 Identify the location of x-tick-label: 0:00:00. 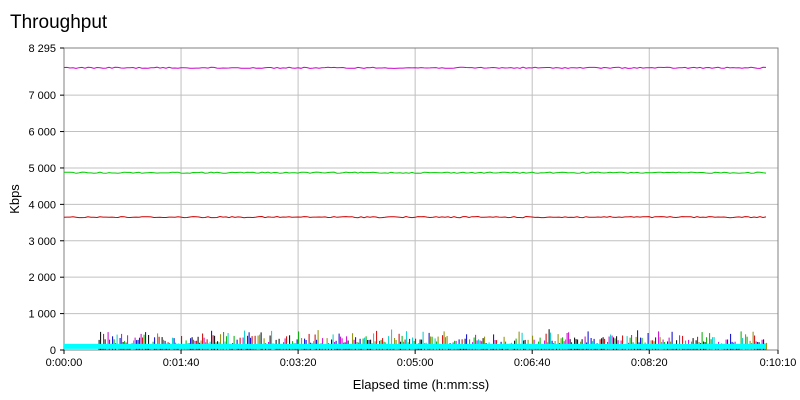
(64, 363).